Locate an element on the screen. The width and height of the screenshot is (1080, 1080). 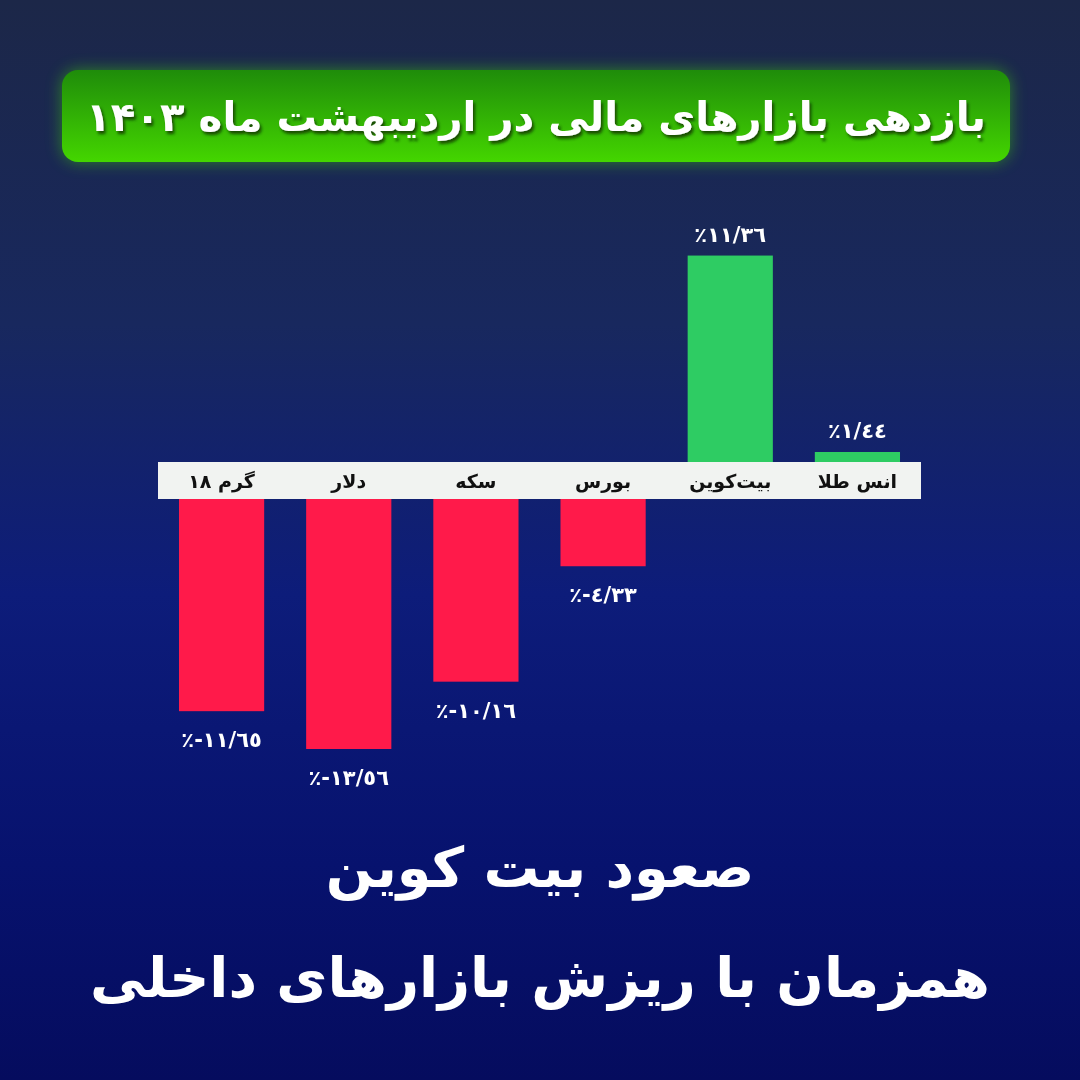
value-label: ٪-١٠/١٦ is located at coordinates (476, 710).